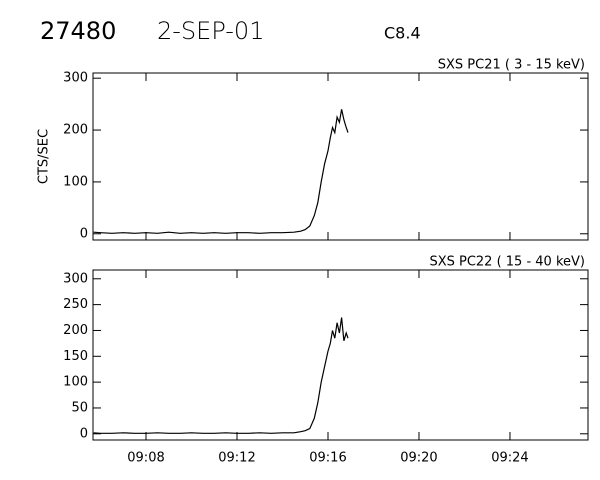 The width and height of the screenshot is (600, 480). Describe the element at coordinates (210, 31) in the screenshot. I see `flare-date: 2-SEP-01` at that location.